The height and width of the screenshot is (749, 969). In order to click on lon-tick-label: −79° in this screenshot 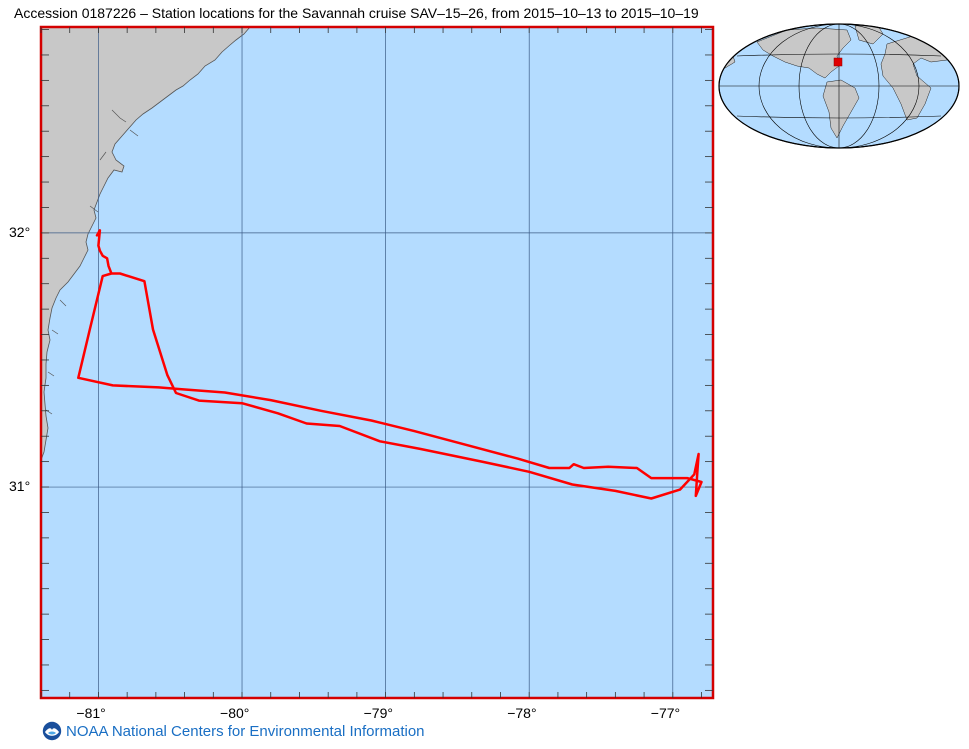, I will do `click(378, 713)`.